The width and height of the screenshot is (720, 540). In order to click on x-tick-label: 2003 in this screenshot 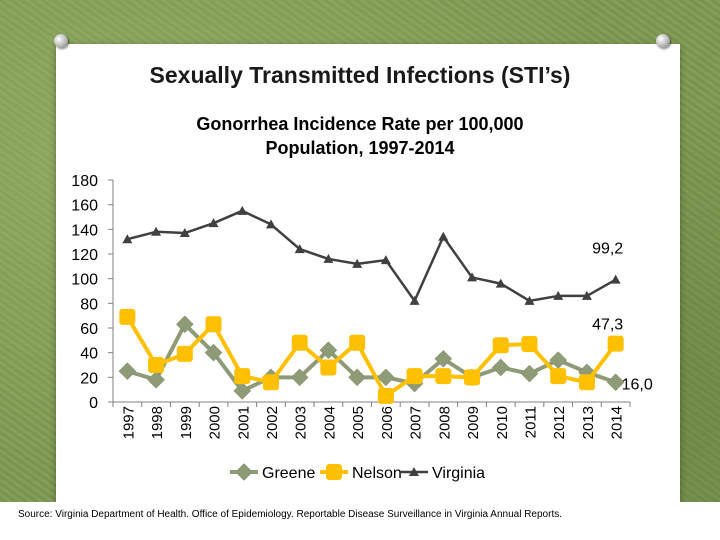, I will do `click(301, 422)`.